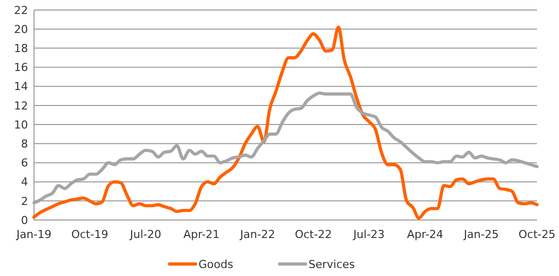  I want to click on x-tick-label: Jan-19, so click(34, 234).